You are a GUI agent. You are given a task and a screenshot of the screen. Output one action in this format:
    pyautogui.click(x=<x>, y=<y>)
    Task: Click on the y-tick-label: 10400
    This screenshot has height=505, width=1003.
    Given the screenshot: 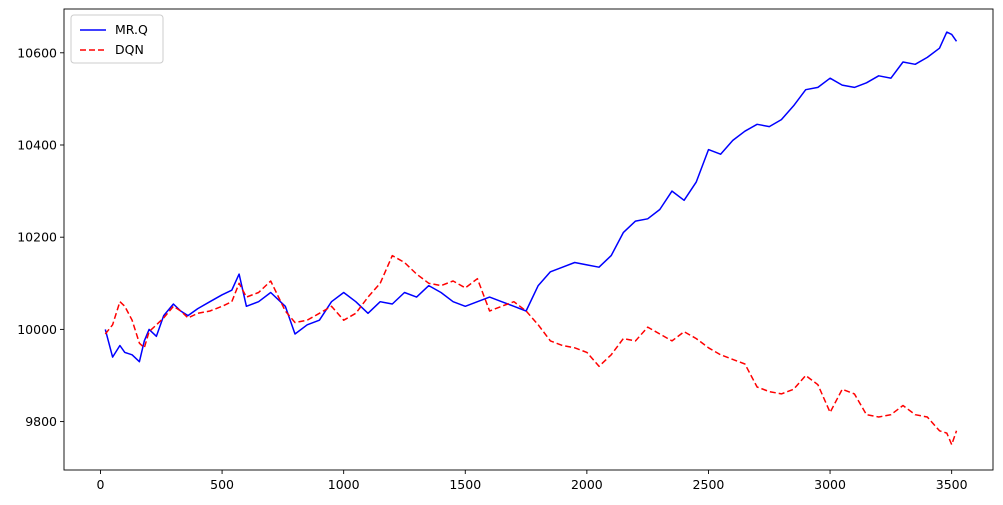 What is the action you would take?
    pyautogui.click(x=37, y=144)
    